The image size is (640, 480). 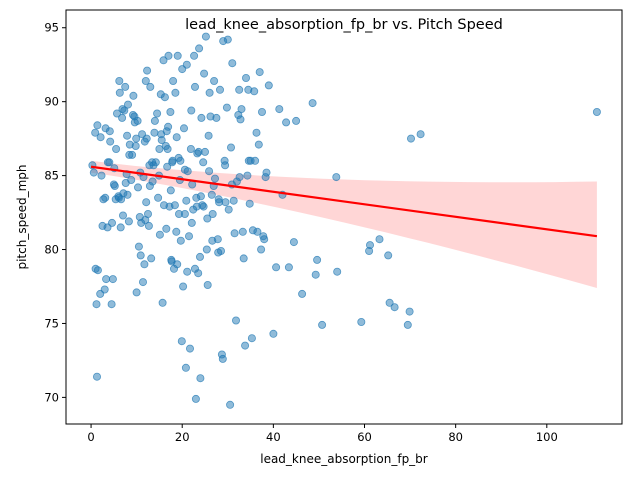 I want to click on y-tick-label: 85, so click(x=51, y=176).